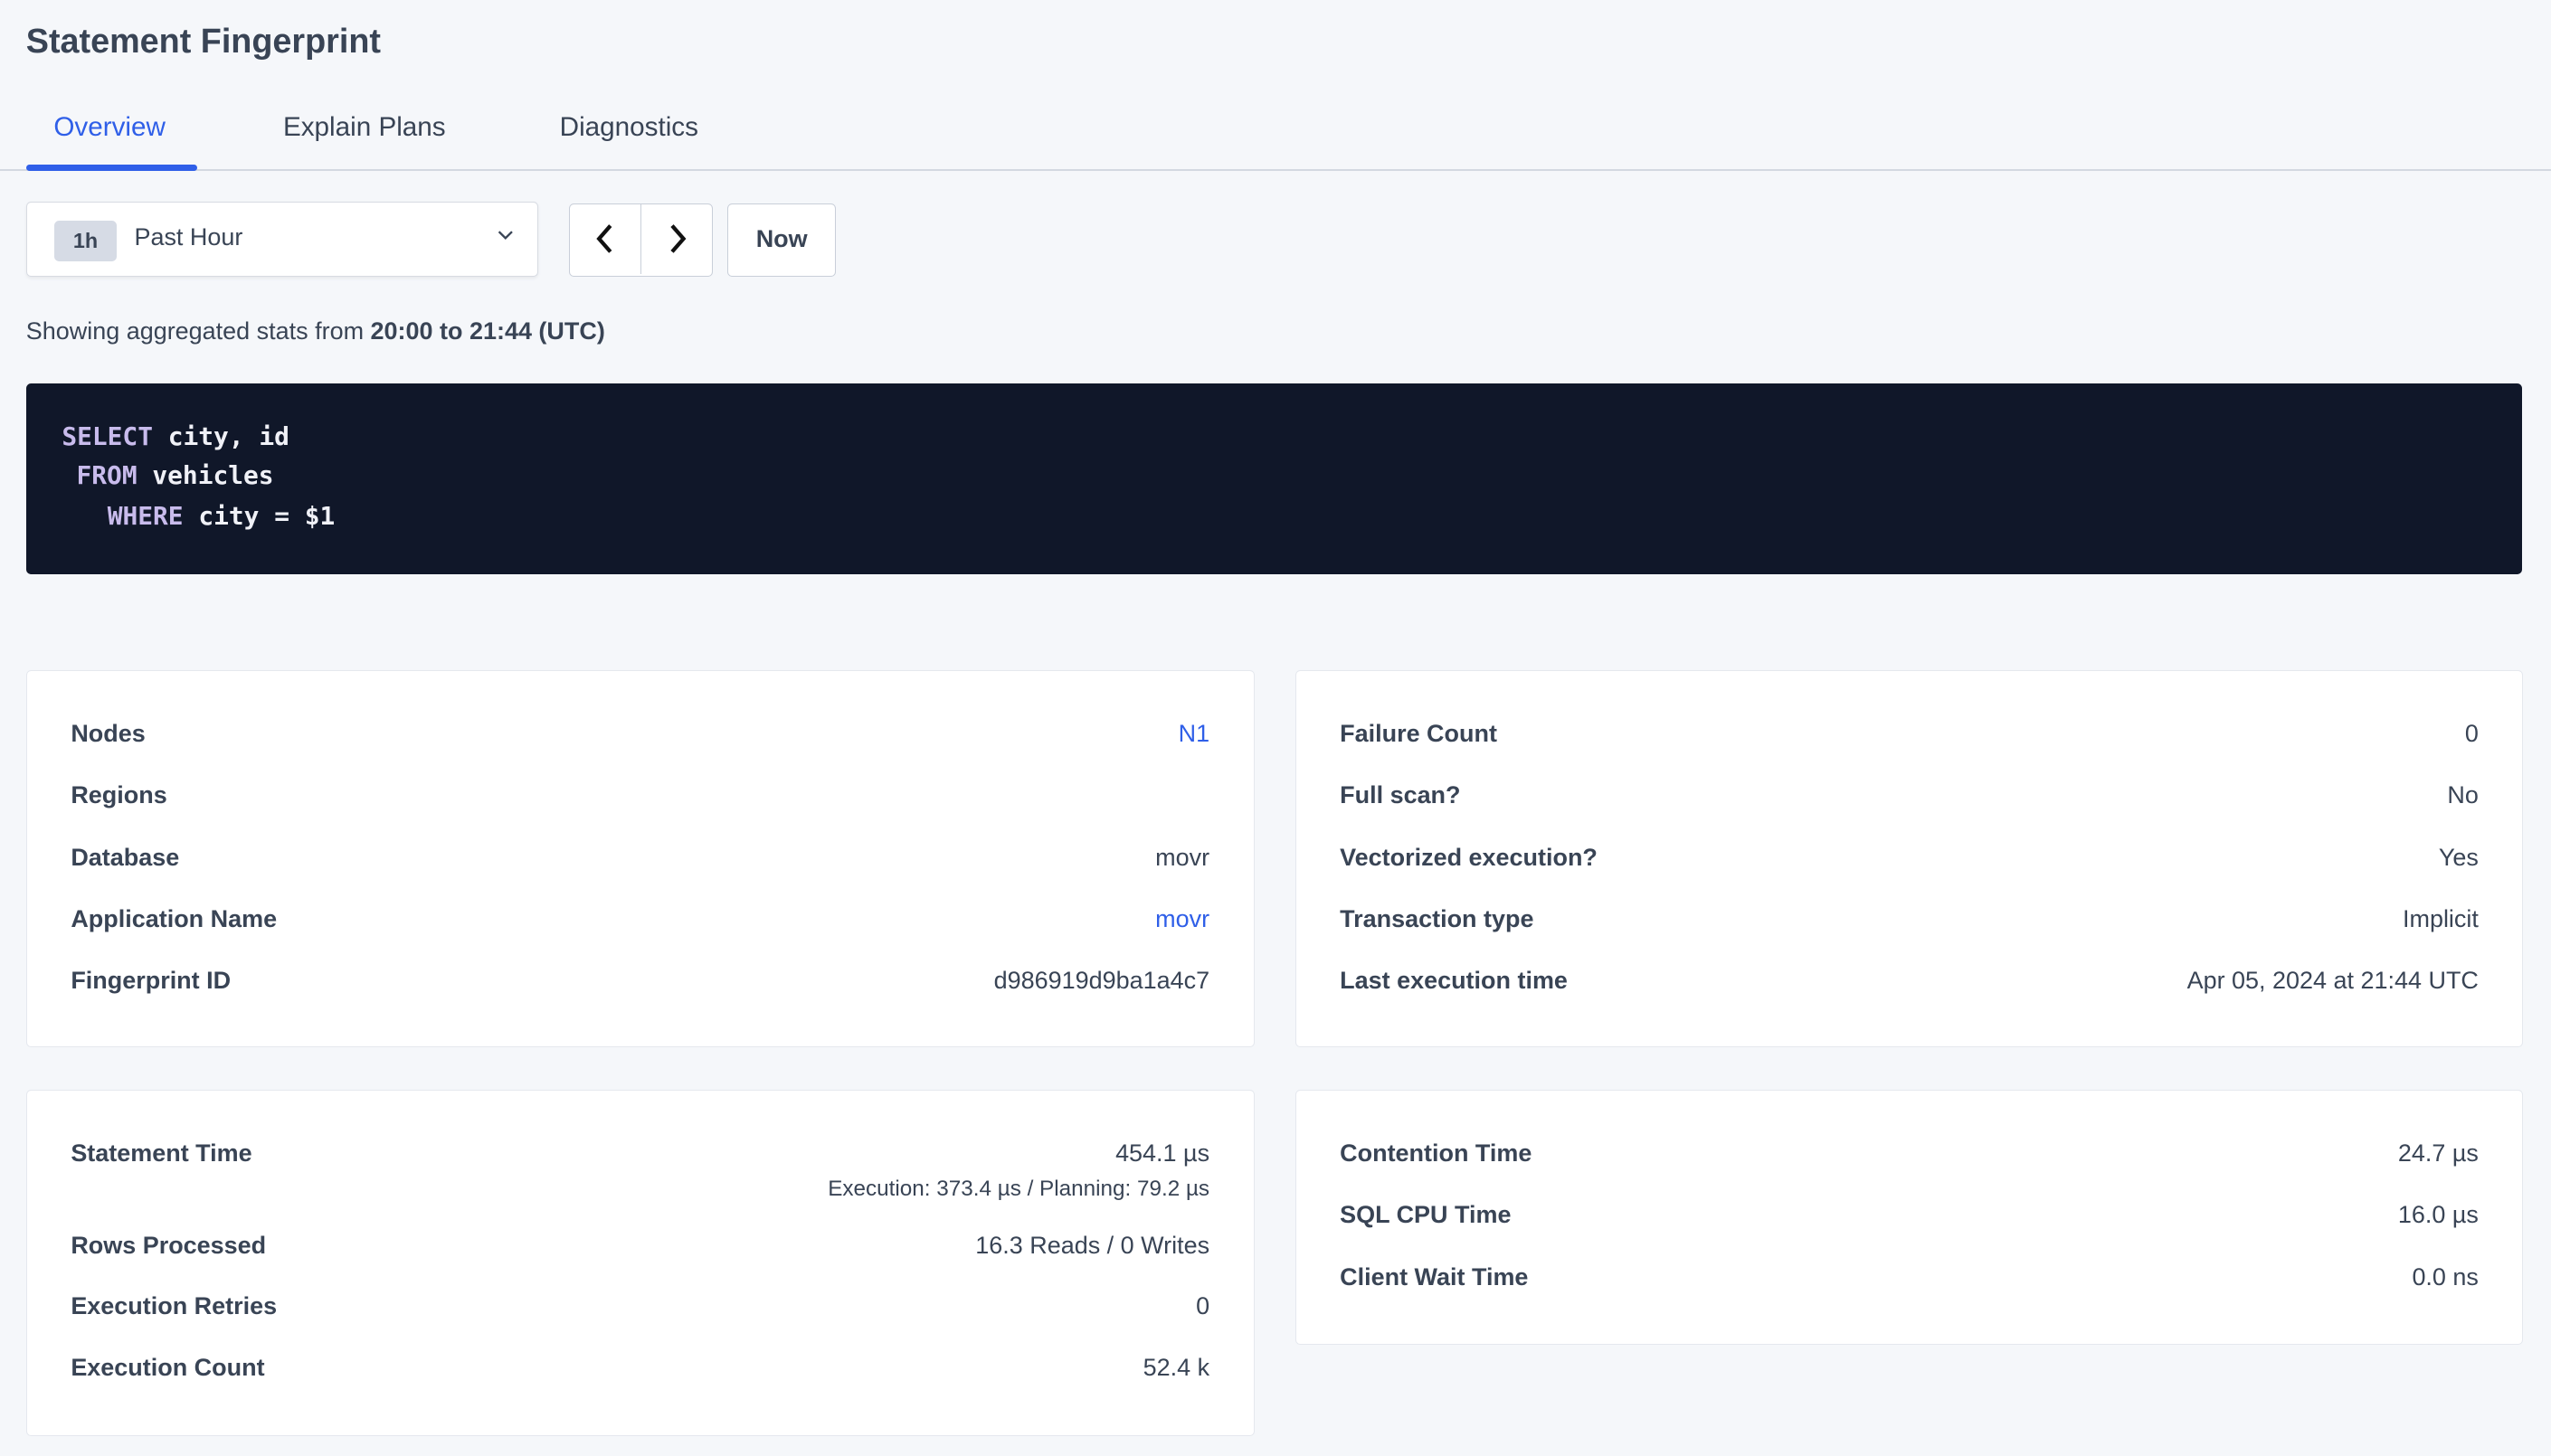 This screenshot has height=1456, width=2551. Describe the element at coordinates (1203, 1305) in the screenshot. I see `stat-value: 0` at that location.